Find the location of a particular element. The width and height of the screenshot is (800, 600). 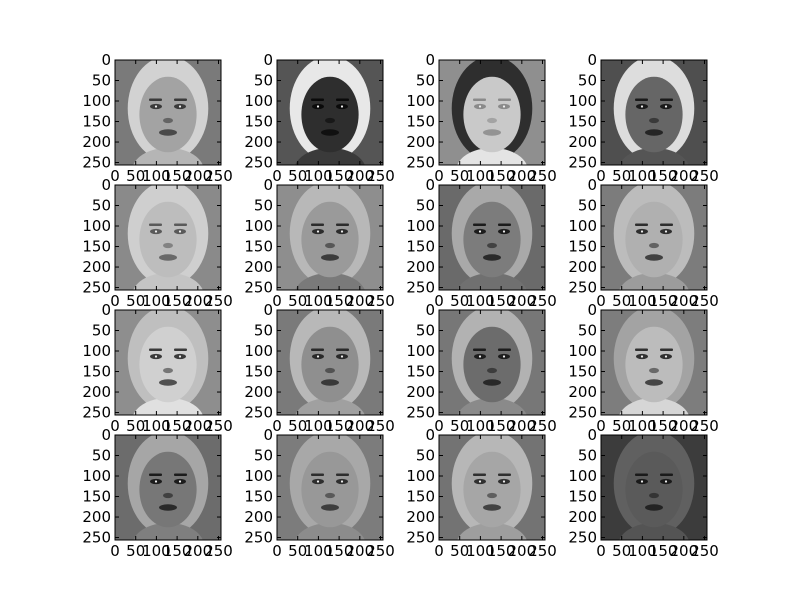

left-eyebrow is located at coordinates (641, 224).